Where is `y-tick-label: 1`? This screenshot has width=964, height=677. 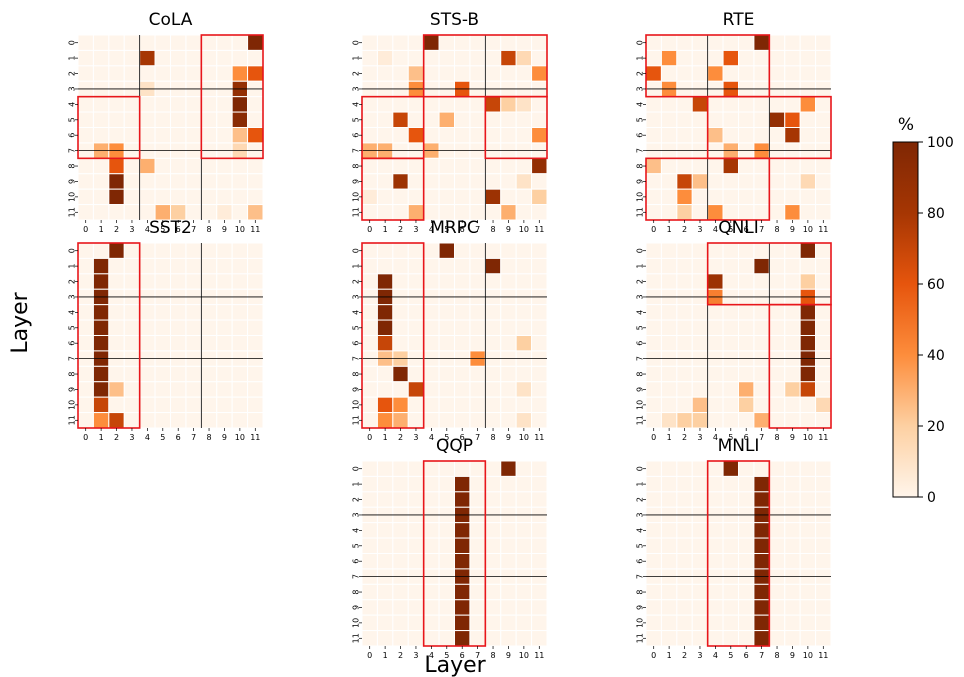
y-tick-label: 1 is located at coordinates (356, 266).